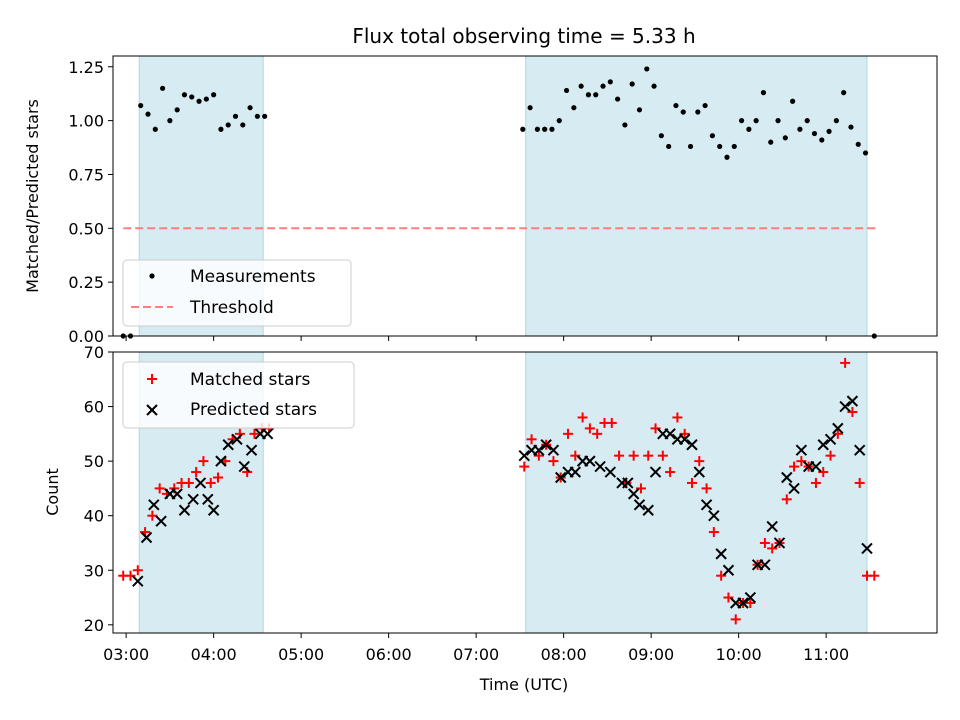  I want to click on y-tick-label: 0.50, so click(86, 228).